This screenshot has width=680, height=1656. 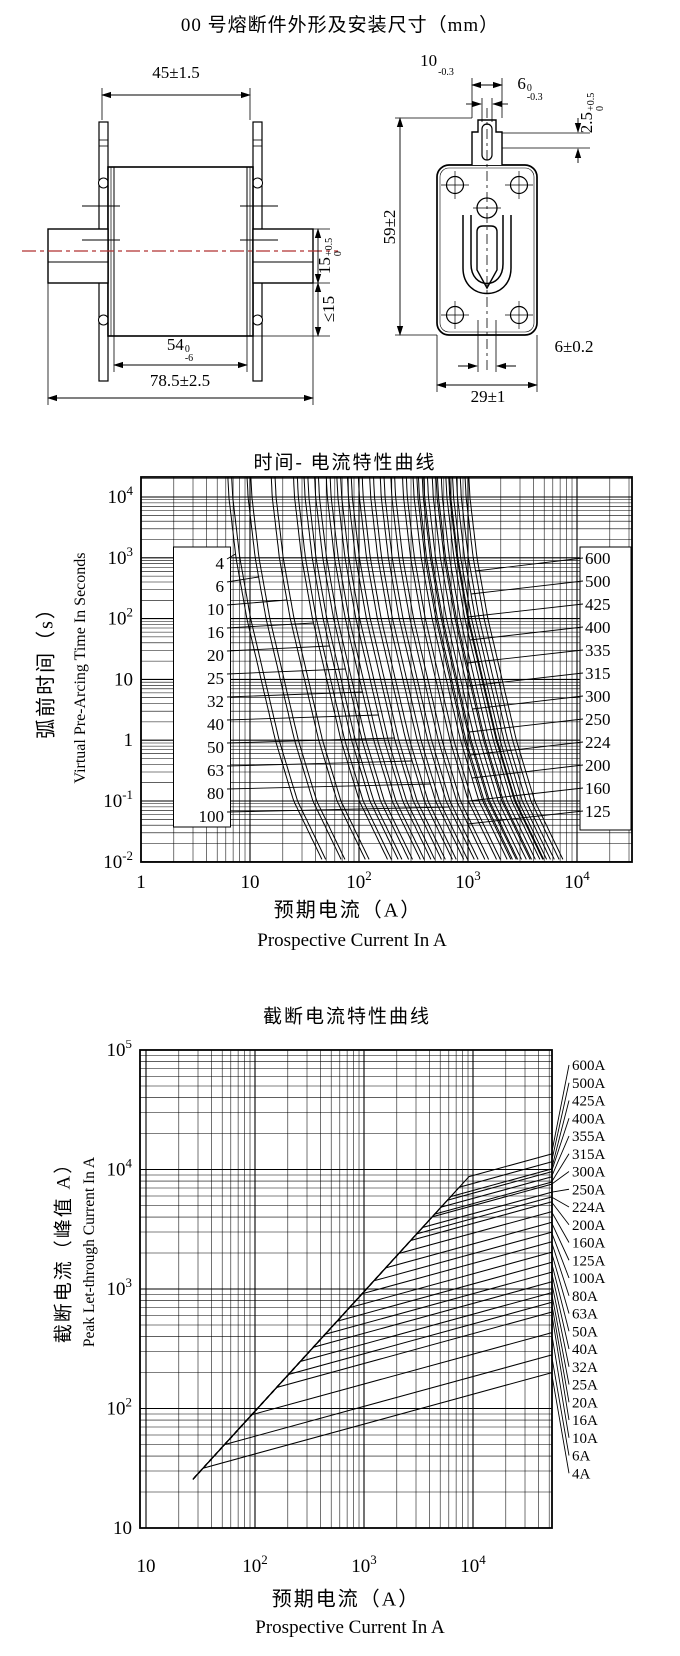 I want to click on left-curve-label: 6, so click(x=220, y=586).